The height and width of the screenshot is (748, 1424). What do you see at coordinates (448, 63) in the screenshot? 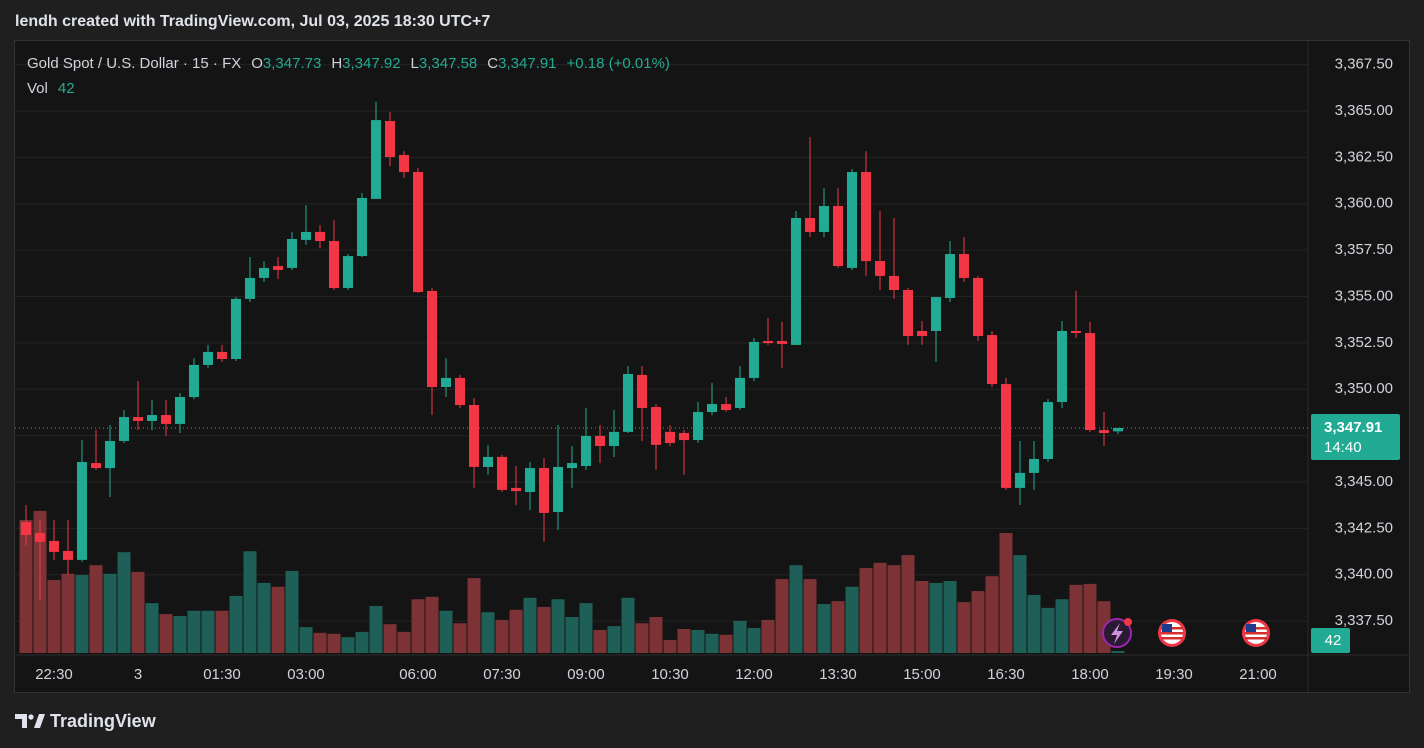
I see `low-value: 3,347.58` at bounding box center [448, 63].